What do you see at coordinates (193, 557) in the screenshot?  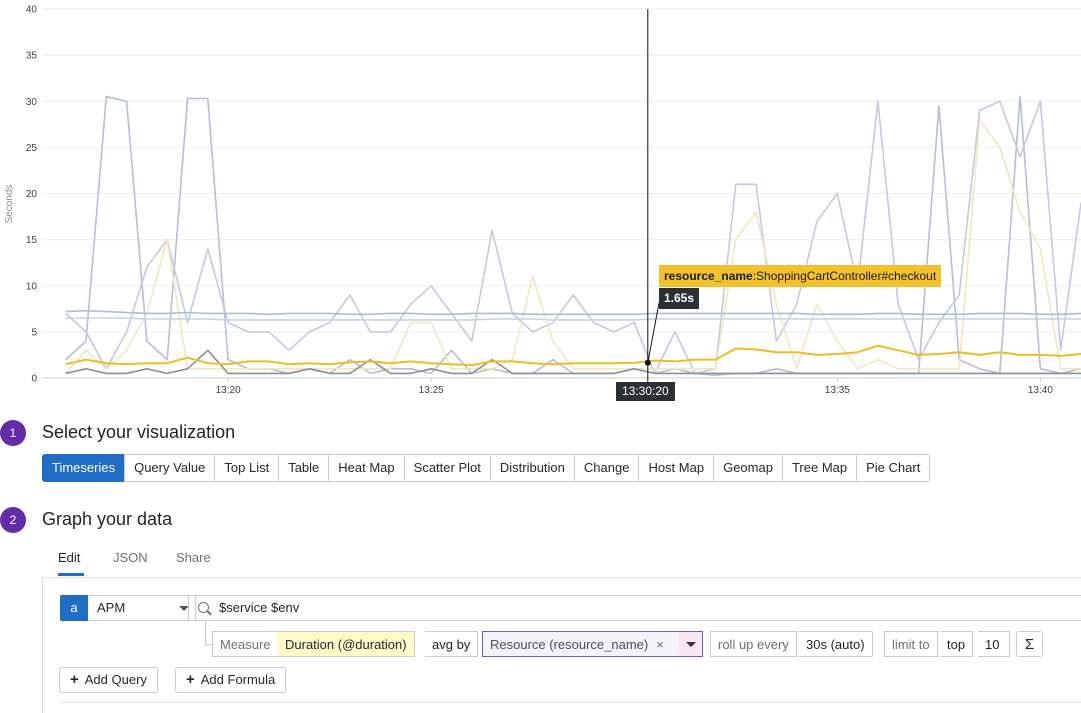 I see `tab-share: Share` at bounding box center [193, 557].